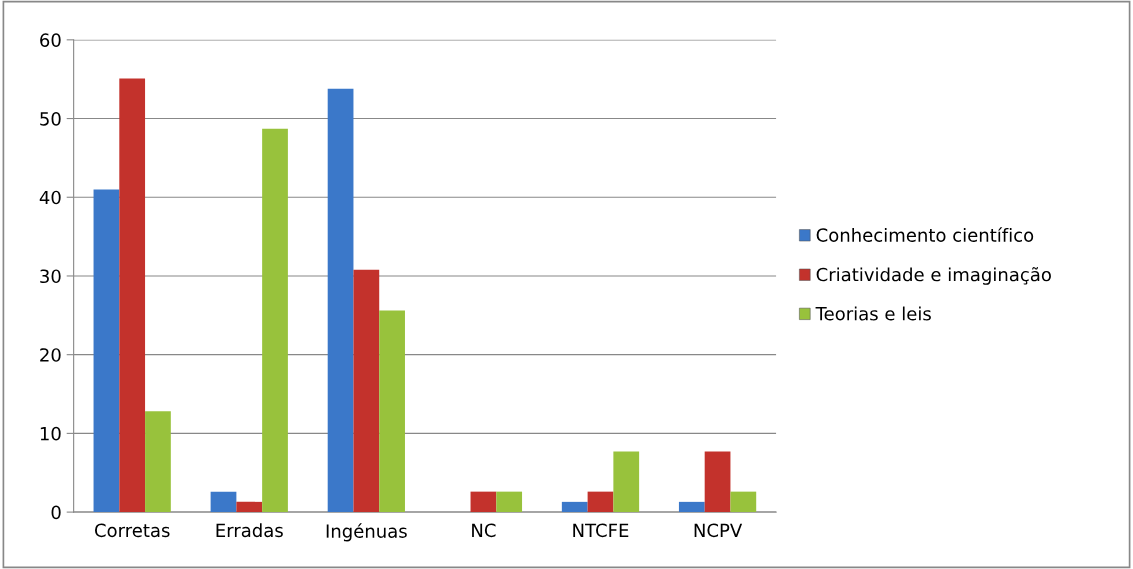 This screenshot has height=569, width=1133. What do you see at coordinates (56, 512) in the screenshot?
I see `y-tick-label: 0` at bounding box center [56, 512].